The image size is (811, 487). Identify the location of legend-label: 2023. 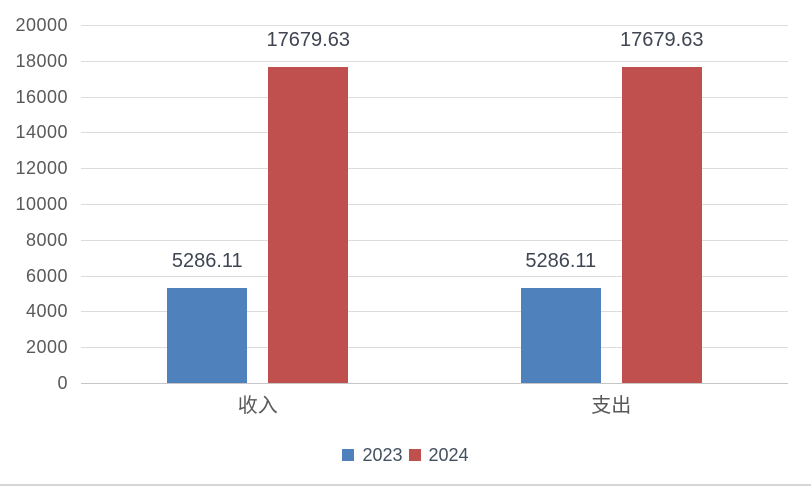
(382, 455).